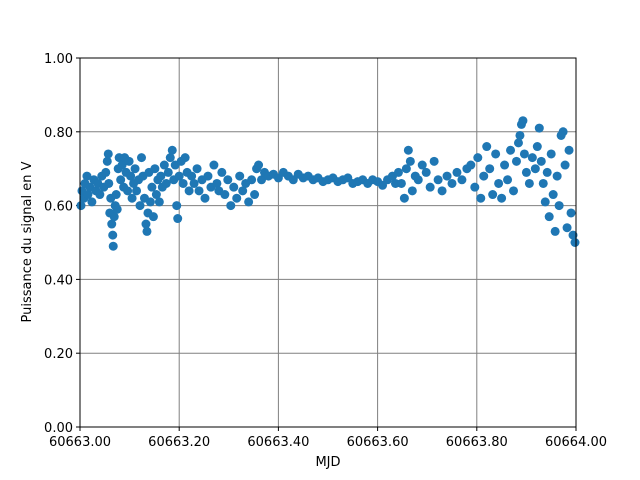 The width and height of the screenshot is (640, 480). What do you see at coordinates (27, 241) in the screenshot?
I see `y-axis-label: Puissance du signal en V` at bounding box center [27, 241].